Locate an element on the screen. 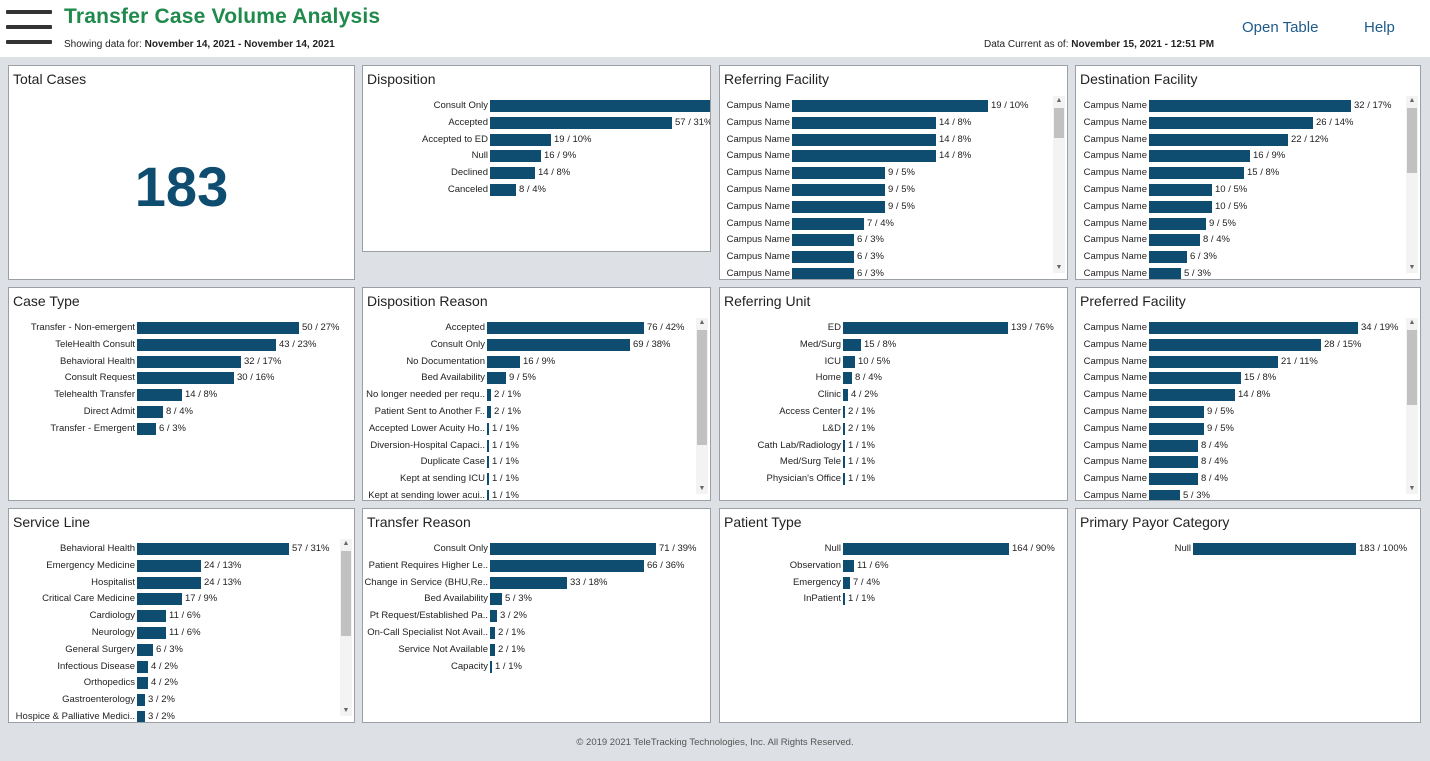 The image size is (1430, 761). bar-row: Change in Service (BHU,Re.. 33 / 18% is located at coordinates (536, 583).